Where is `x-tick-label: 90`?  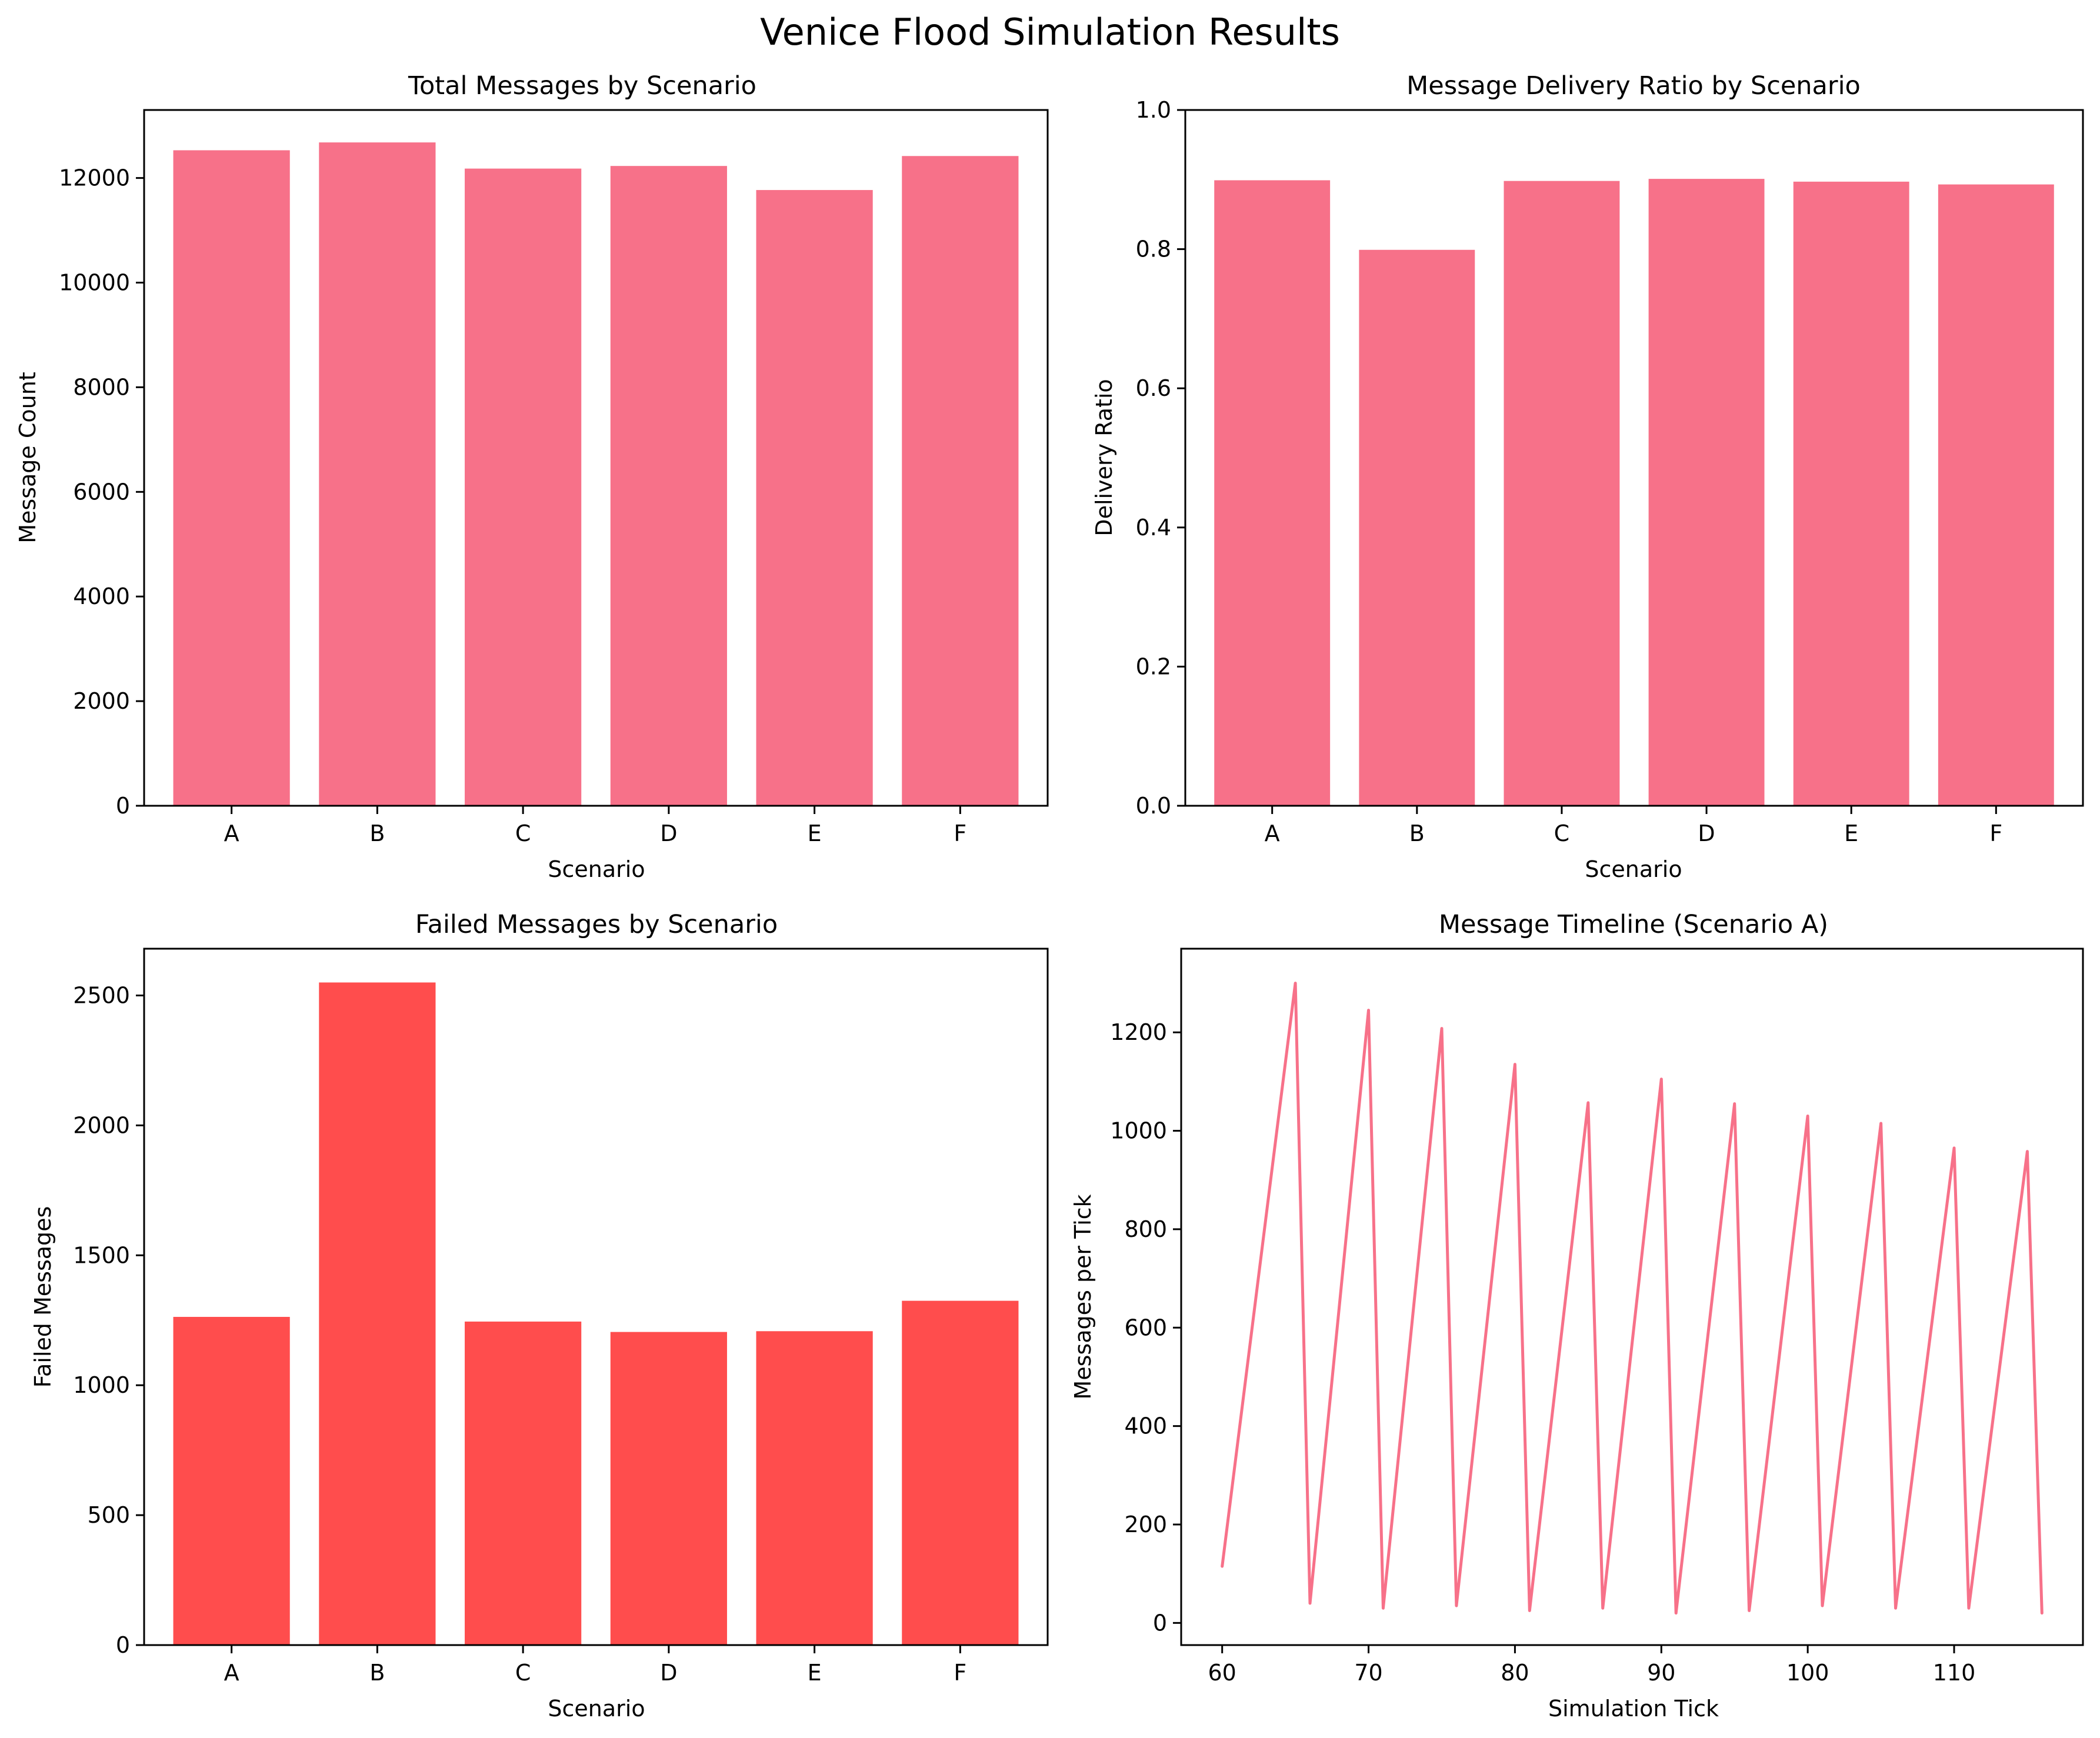 x-tick-label: 90 is located at coordinates (1661, 1673).